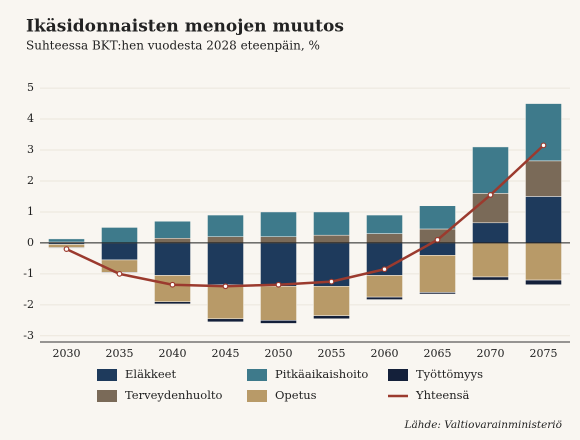  I want to click on x-tick-label: 2060, so click(385, 353).